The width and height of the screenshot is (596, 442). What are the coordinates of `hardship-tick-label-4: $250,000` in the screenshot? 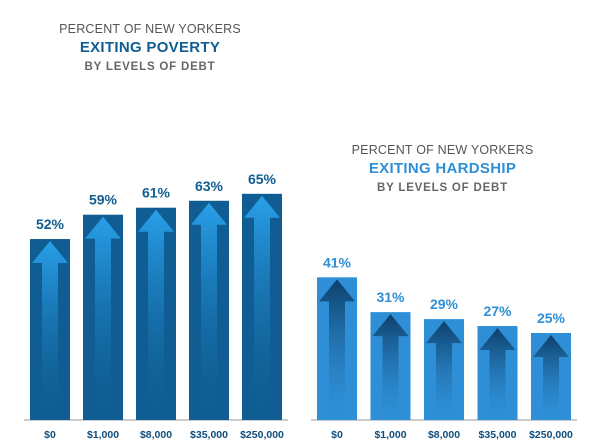 It's located at (551, 435).